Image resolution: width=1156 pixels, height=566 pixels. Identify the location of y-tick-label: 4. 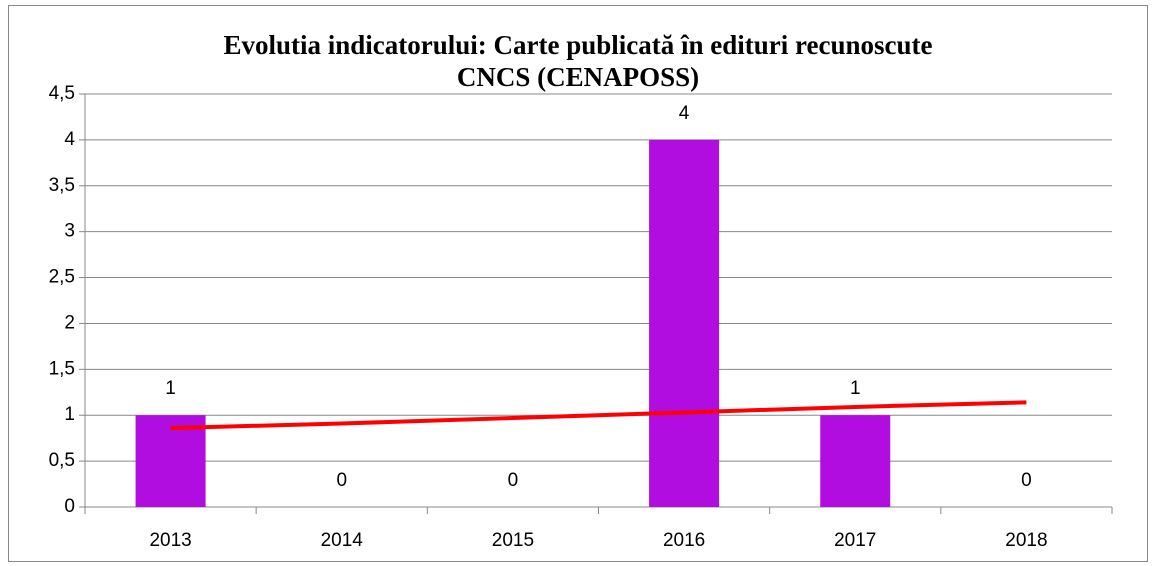
(69, 139).